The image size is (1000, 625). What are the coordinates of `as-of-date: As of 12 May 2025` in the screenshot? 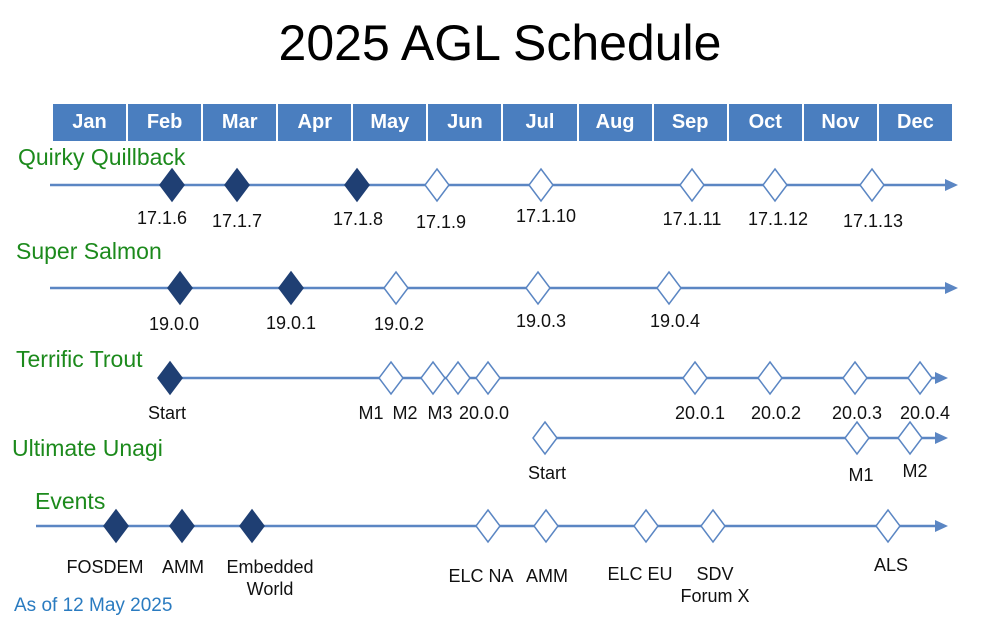 It's located at (93, 605).